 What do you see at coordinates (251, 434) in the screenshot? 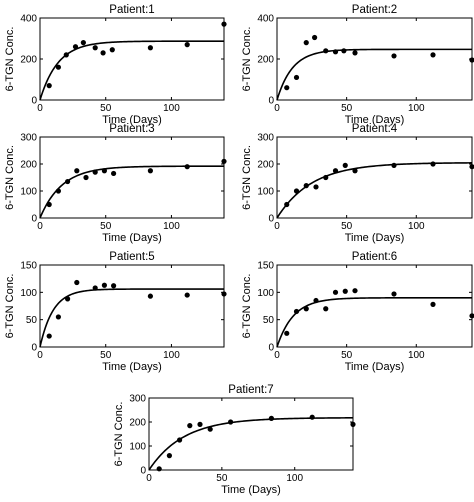
I see `panel-7-axes-frame` at bounding box center [251, 434].